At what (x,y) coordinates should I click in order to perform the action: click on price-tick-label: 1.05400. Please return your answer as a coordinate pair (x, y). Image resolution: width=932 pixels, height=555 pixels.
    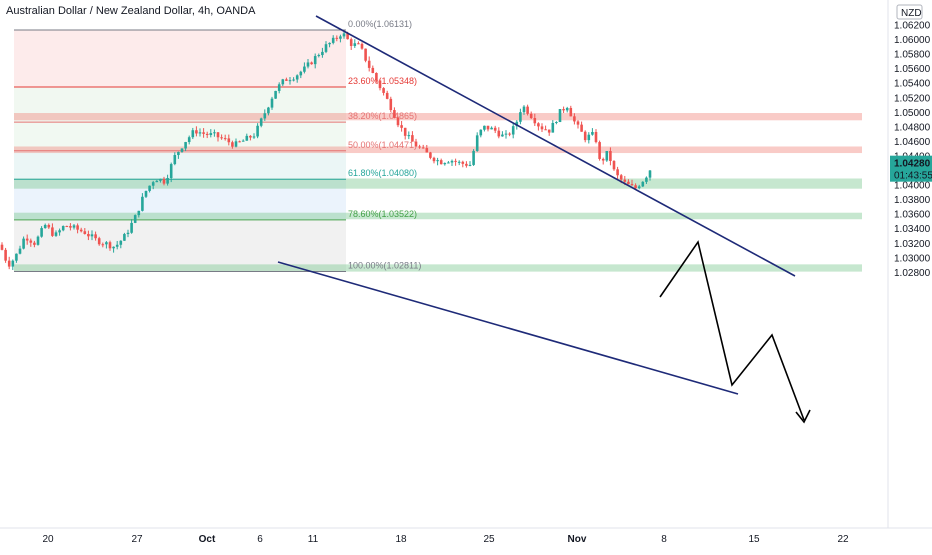
    Looking at the image, I should click on (912, 84).